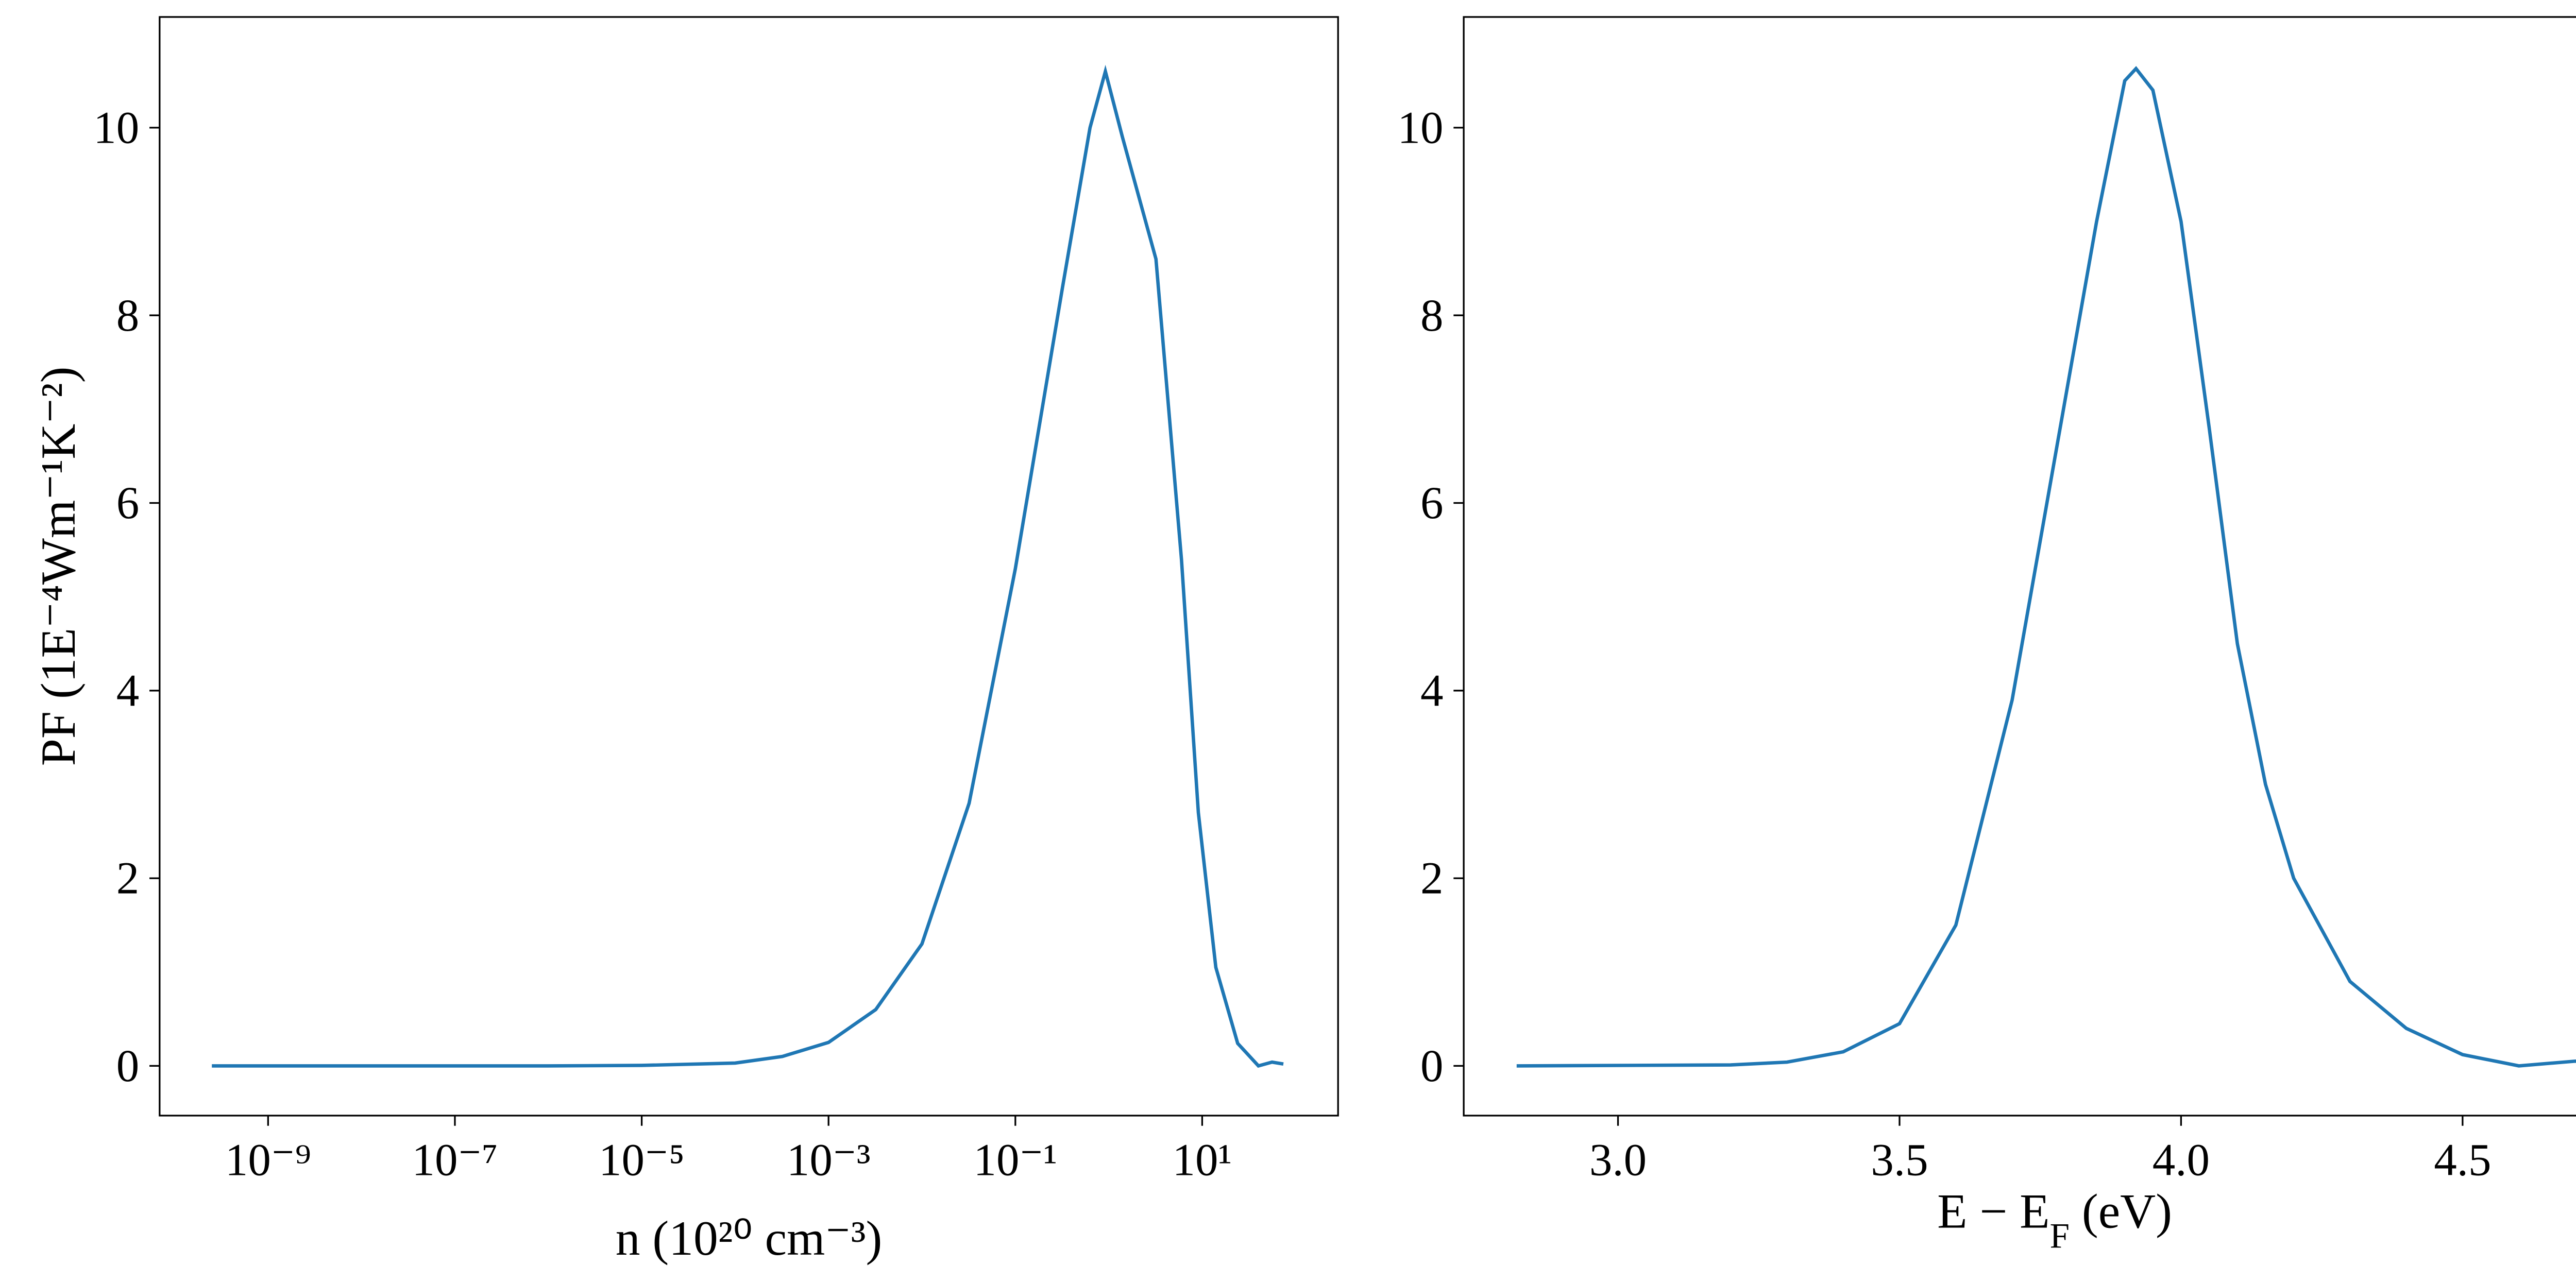  I want to click on x-axis-label-part: F, so click(2060, 1235).